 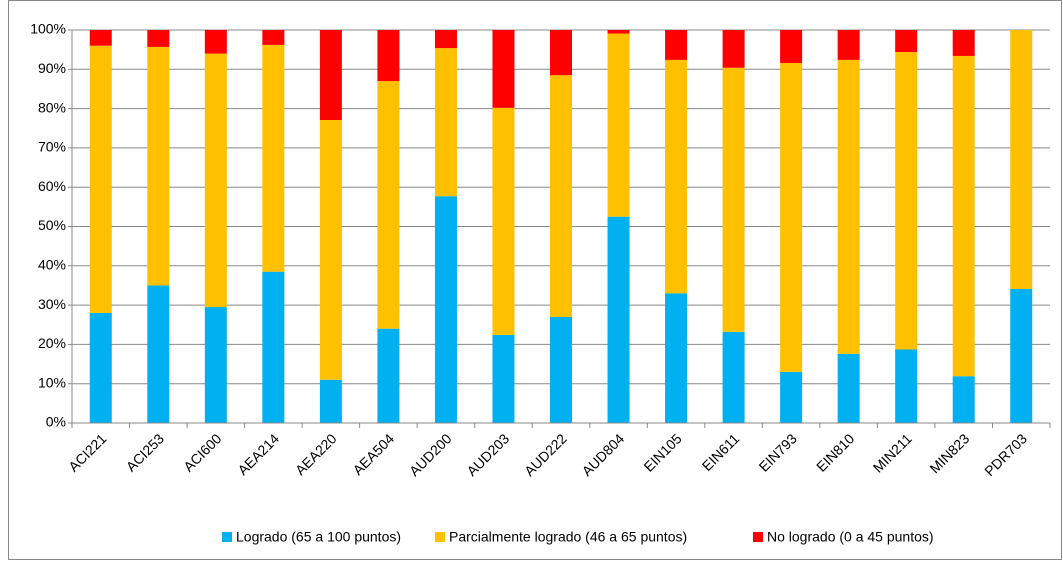 What do you see at coordinates (52, 382) in the screenshot?
I see `y-tick-label: 10%` at bounding box center [52, 382].